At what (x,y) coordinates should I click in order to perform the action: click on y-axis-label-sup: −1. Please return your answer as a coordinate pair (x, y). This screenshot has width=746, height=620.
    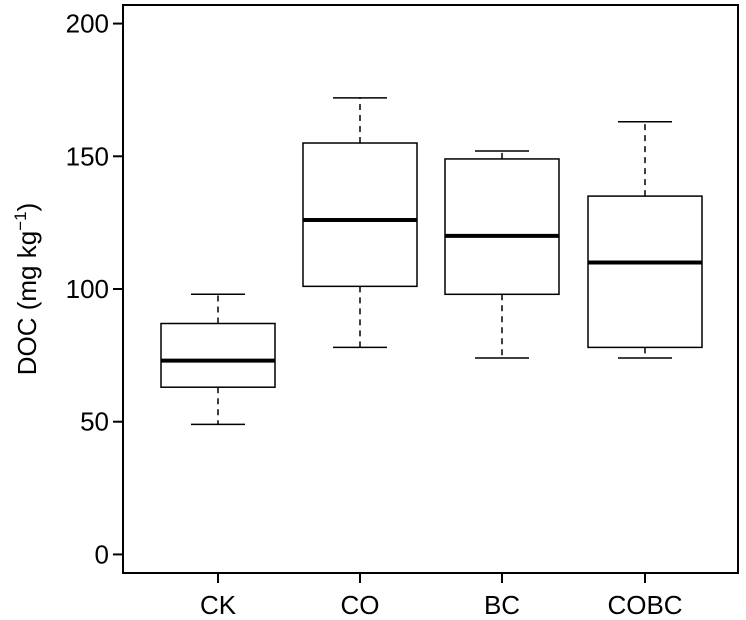
    Looking at the image, I should click on (20, 220).